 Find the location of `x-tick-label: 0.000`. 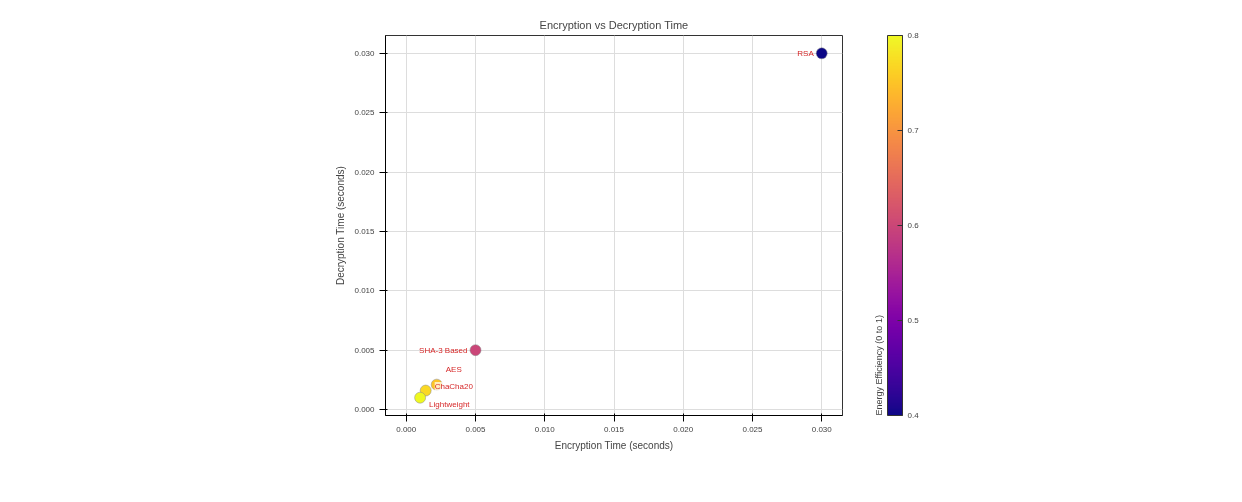

x-tick-label: 0.000 is located at coordinates (406, 429).